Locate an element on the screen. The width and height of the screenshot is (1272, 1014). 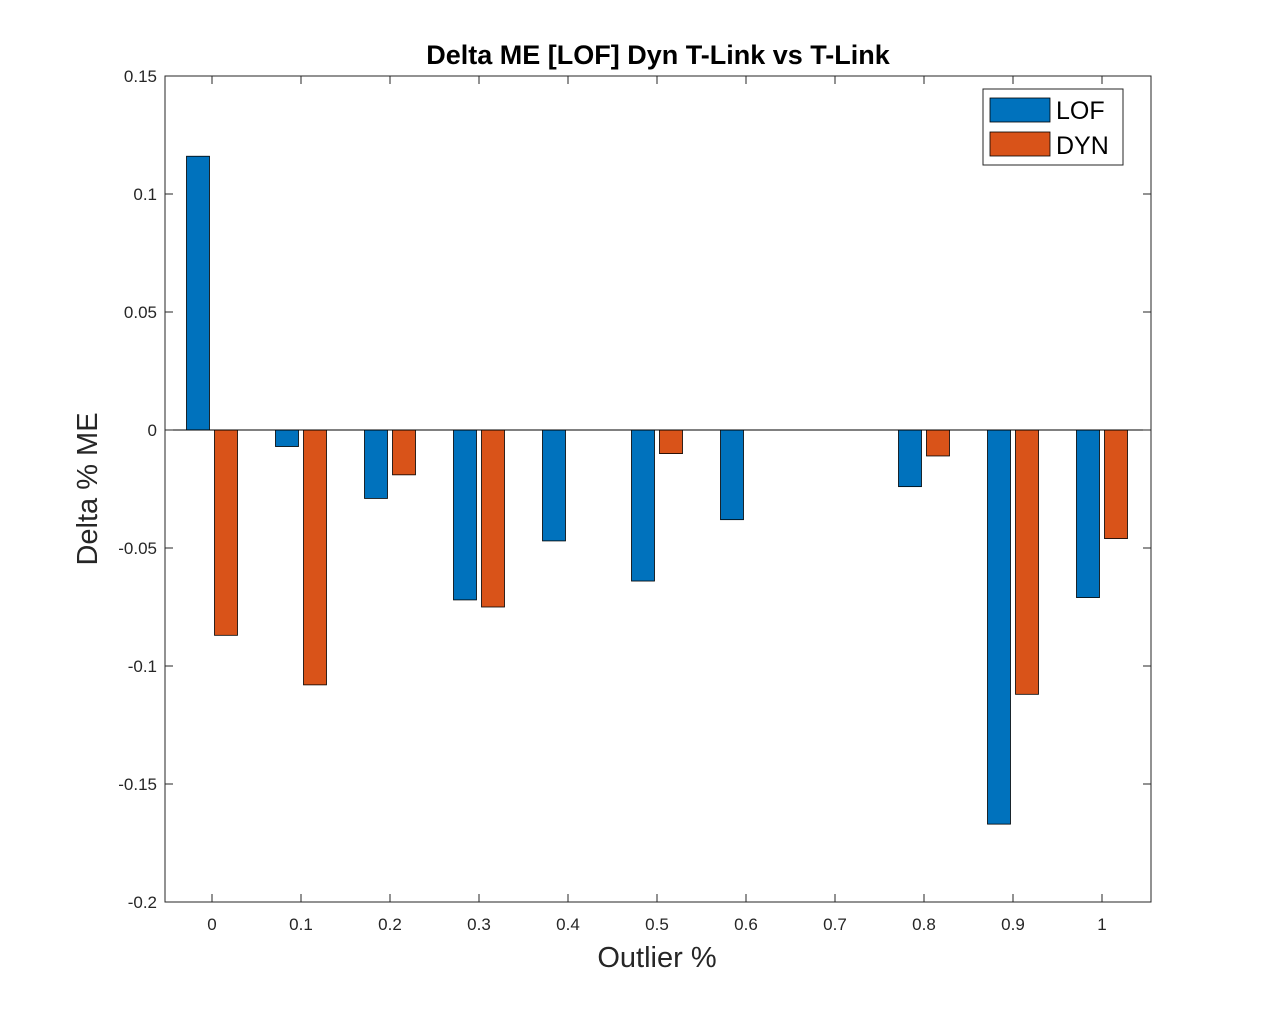
legend-swatch-lof is located at coordinates (1020, 110).